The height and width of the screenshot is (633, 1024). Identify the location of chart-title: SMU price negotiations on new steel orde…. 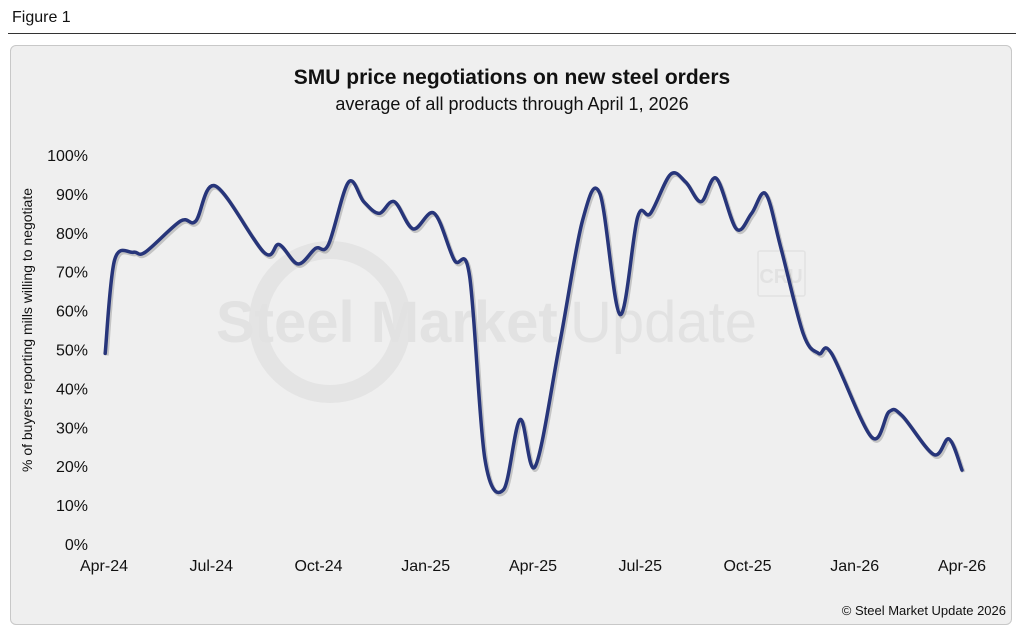
(512, 77).